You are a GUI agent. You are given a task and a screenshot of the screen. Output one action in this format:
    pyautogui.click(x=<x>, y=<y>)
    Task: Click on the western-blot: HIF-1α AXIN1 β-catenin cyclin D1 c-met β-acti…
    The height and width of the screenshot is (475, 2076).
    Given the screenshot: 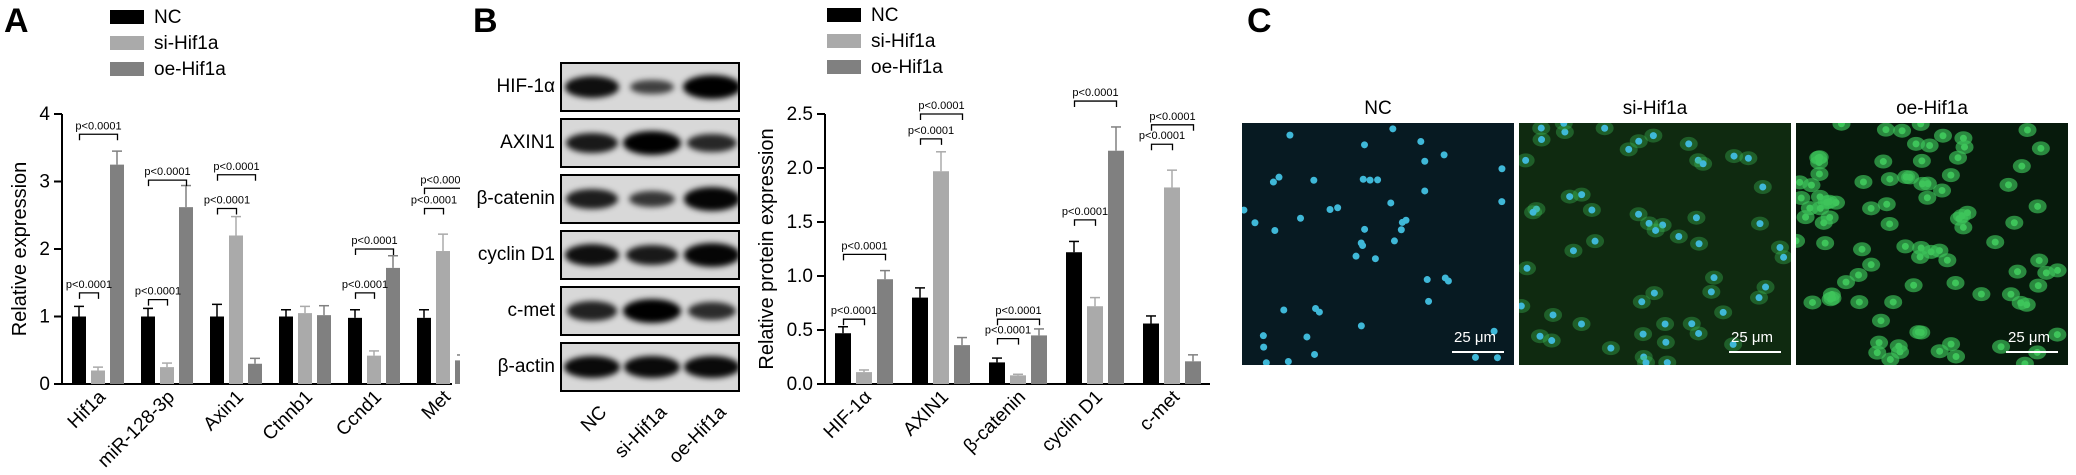 What is the action you would take?
    pyautogui.click(x=605, y=237)
    